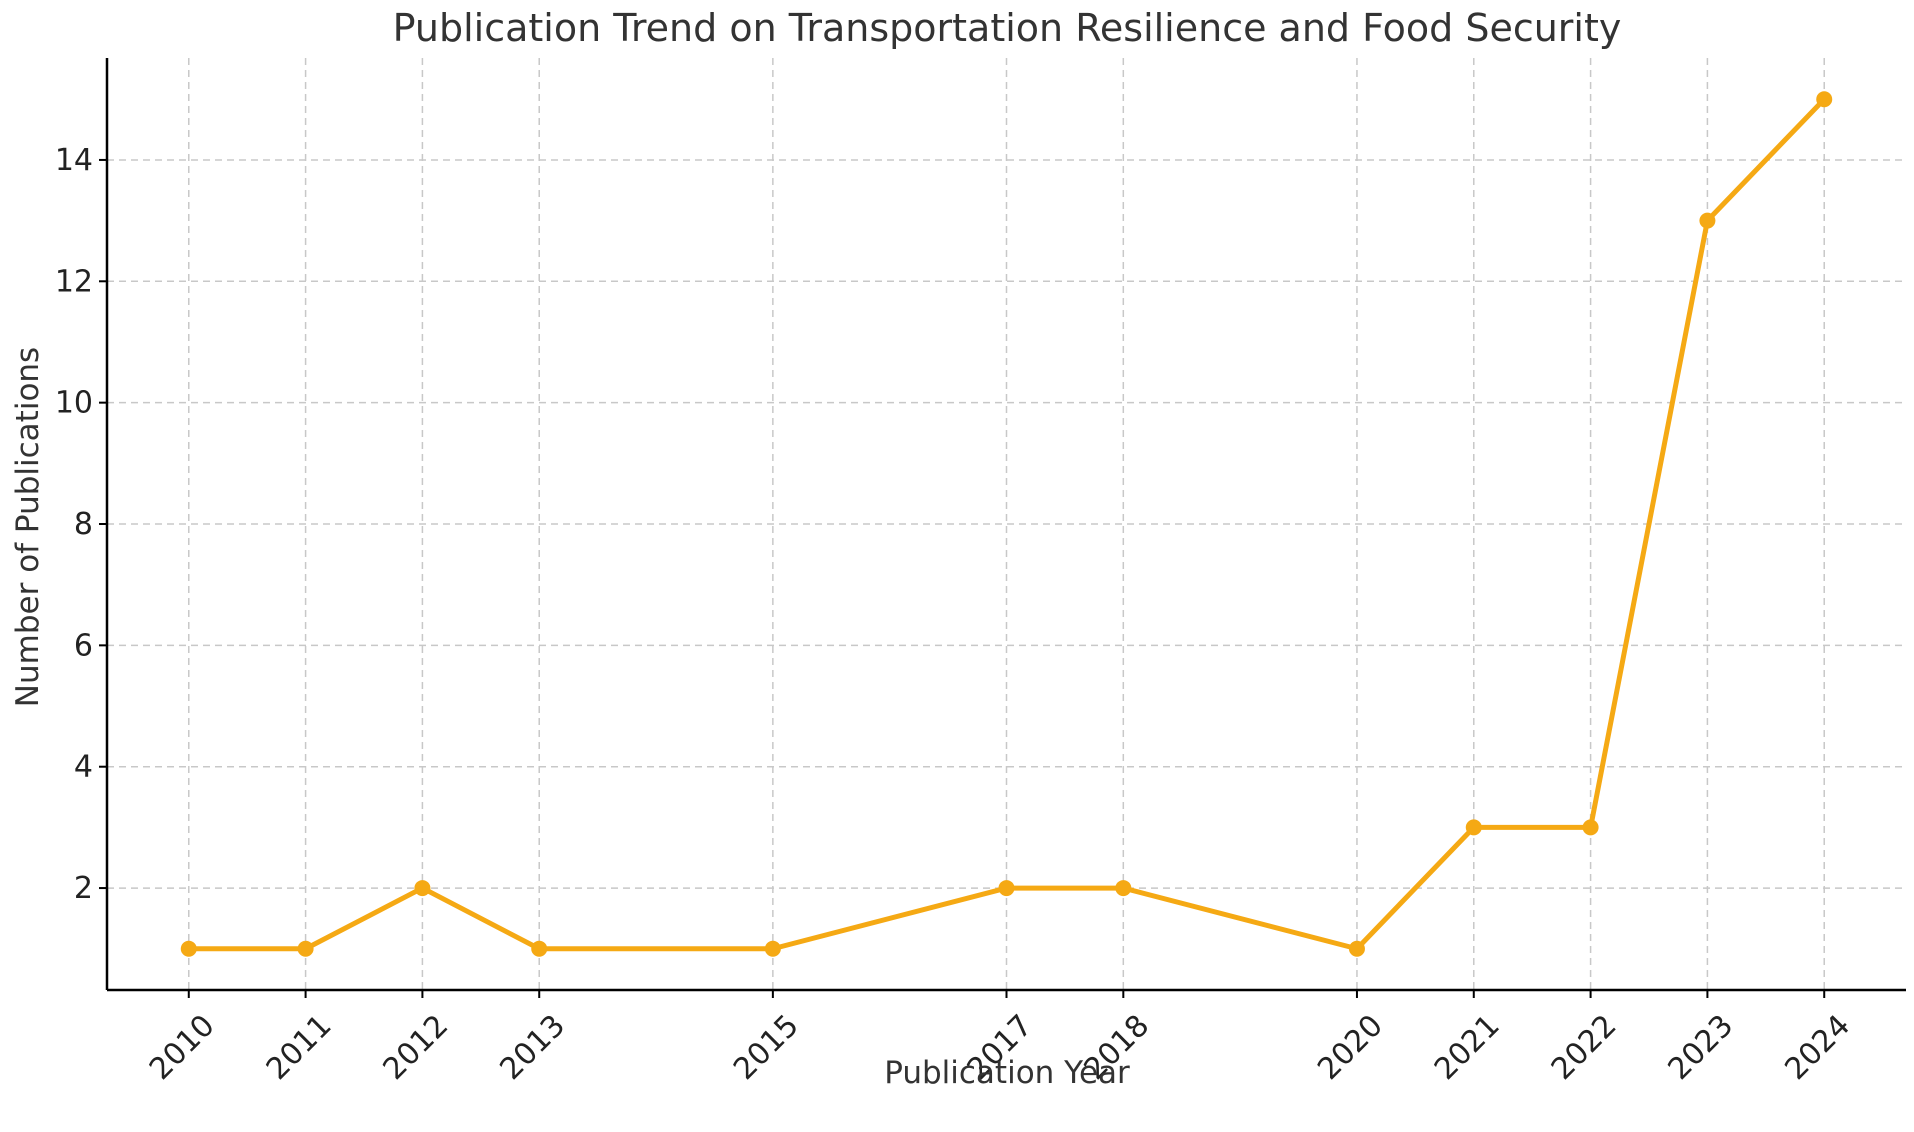 Image resolution: width=1914 pixels, height=1132 pixels. What do you see at coordinates (1467, 1047) in the screenshot?
I see `x-tick-label: 2021` at bounding box center [1467, 1047].